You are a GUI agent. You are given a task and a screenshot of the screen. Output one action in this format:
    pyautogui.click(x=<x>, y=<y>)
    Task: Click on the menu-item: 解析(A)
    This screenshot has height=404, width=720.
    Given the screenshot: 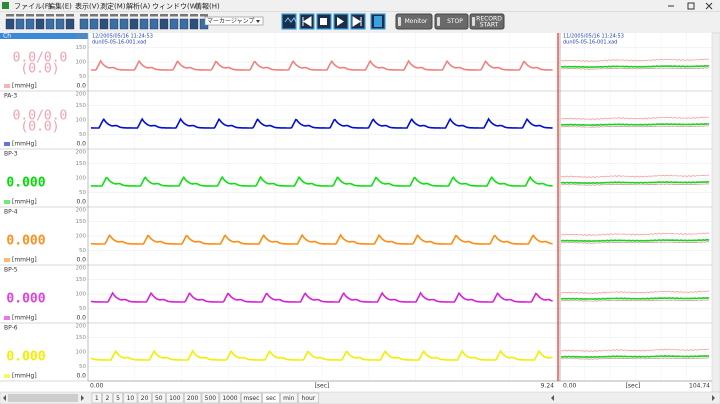 What is the action you would take?
    pyautogui.click(x=138, y=6)
    